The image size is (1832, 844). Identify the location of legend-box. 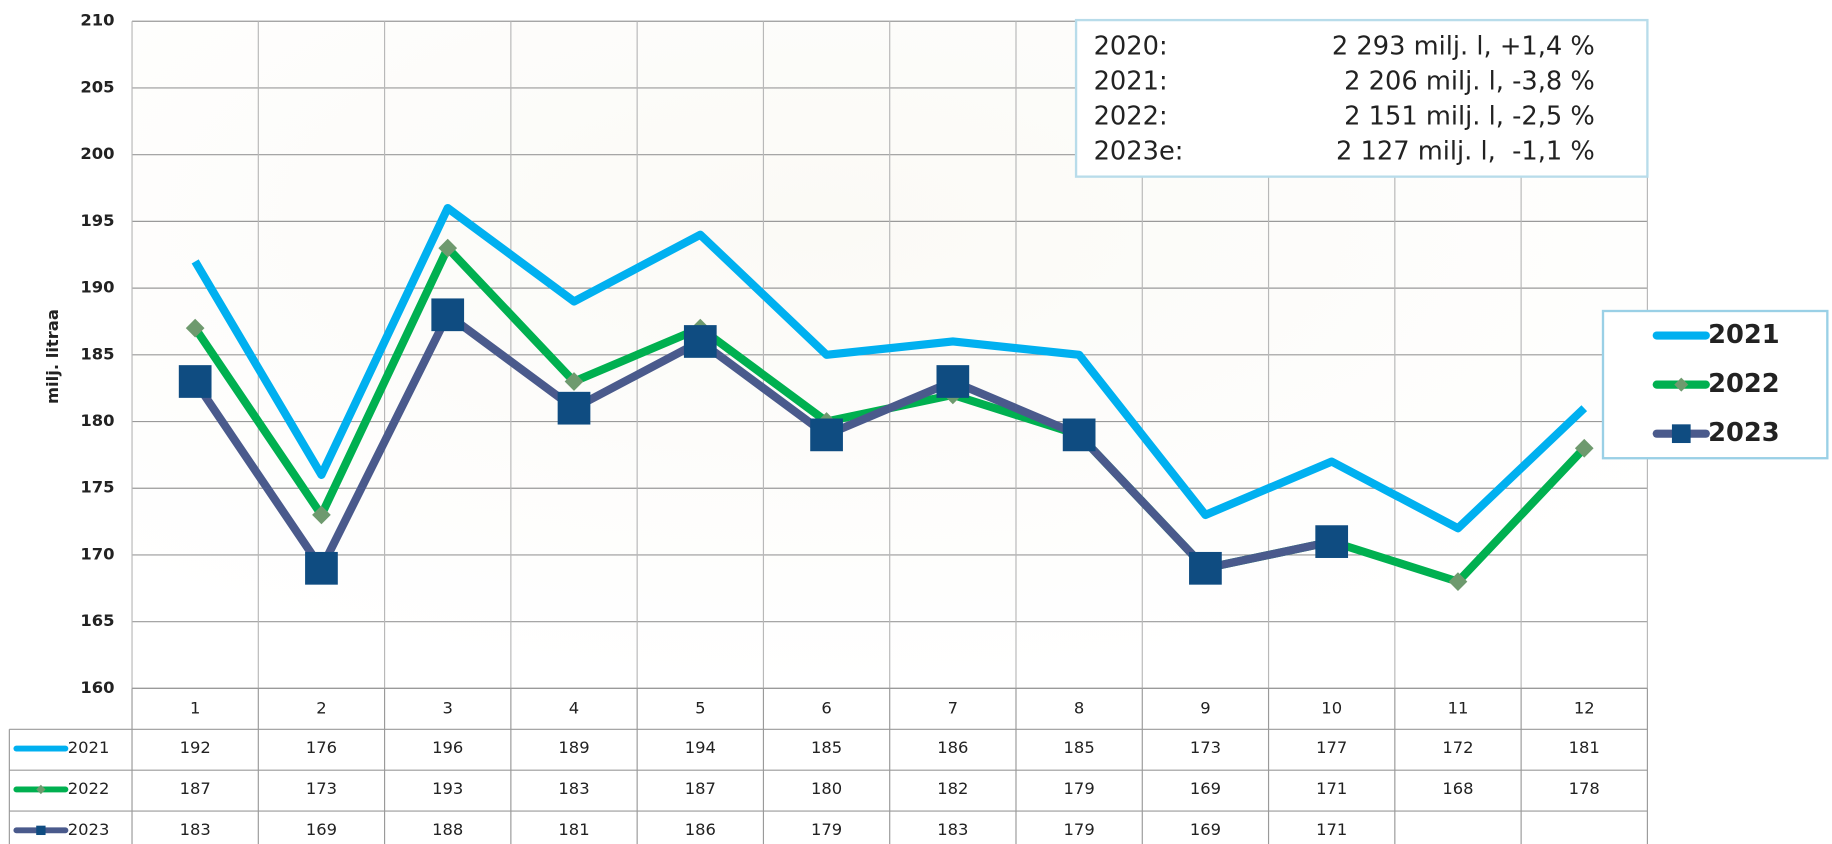
(1715, 384).